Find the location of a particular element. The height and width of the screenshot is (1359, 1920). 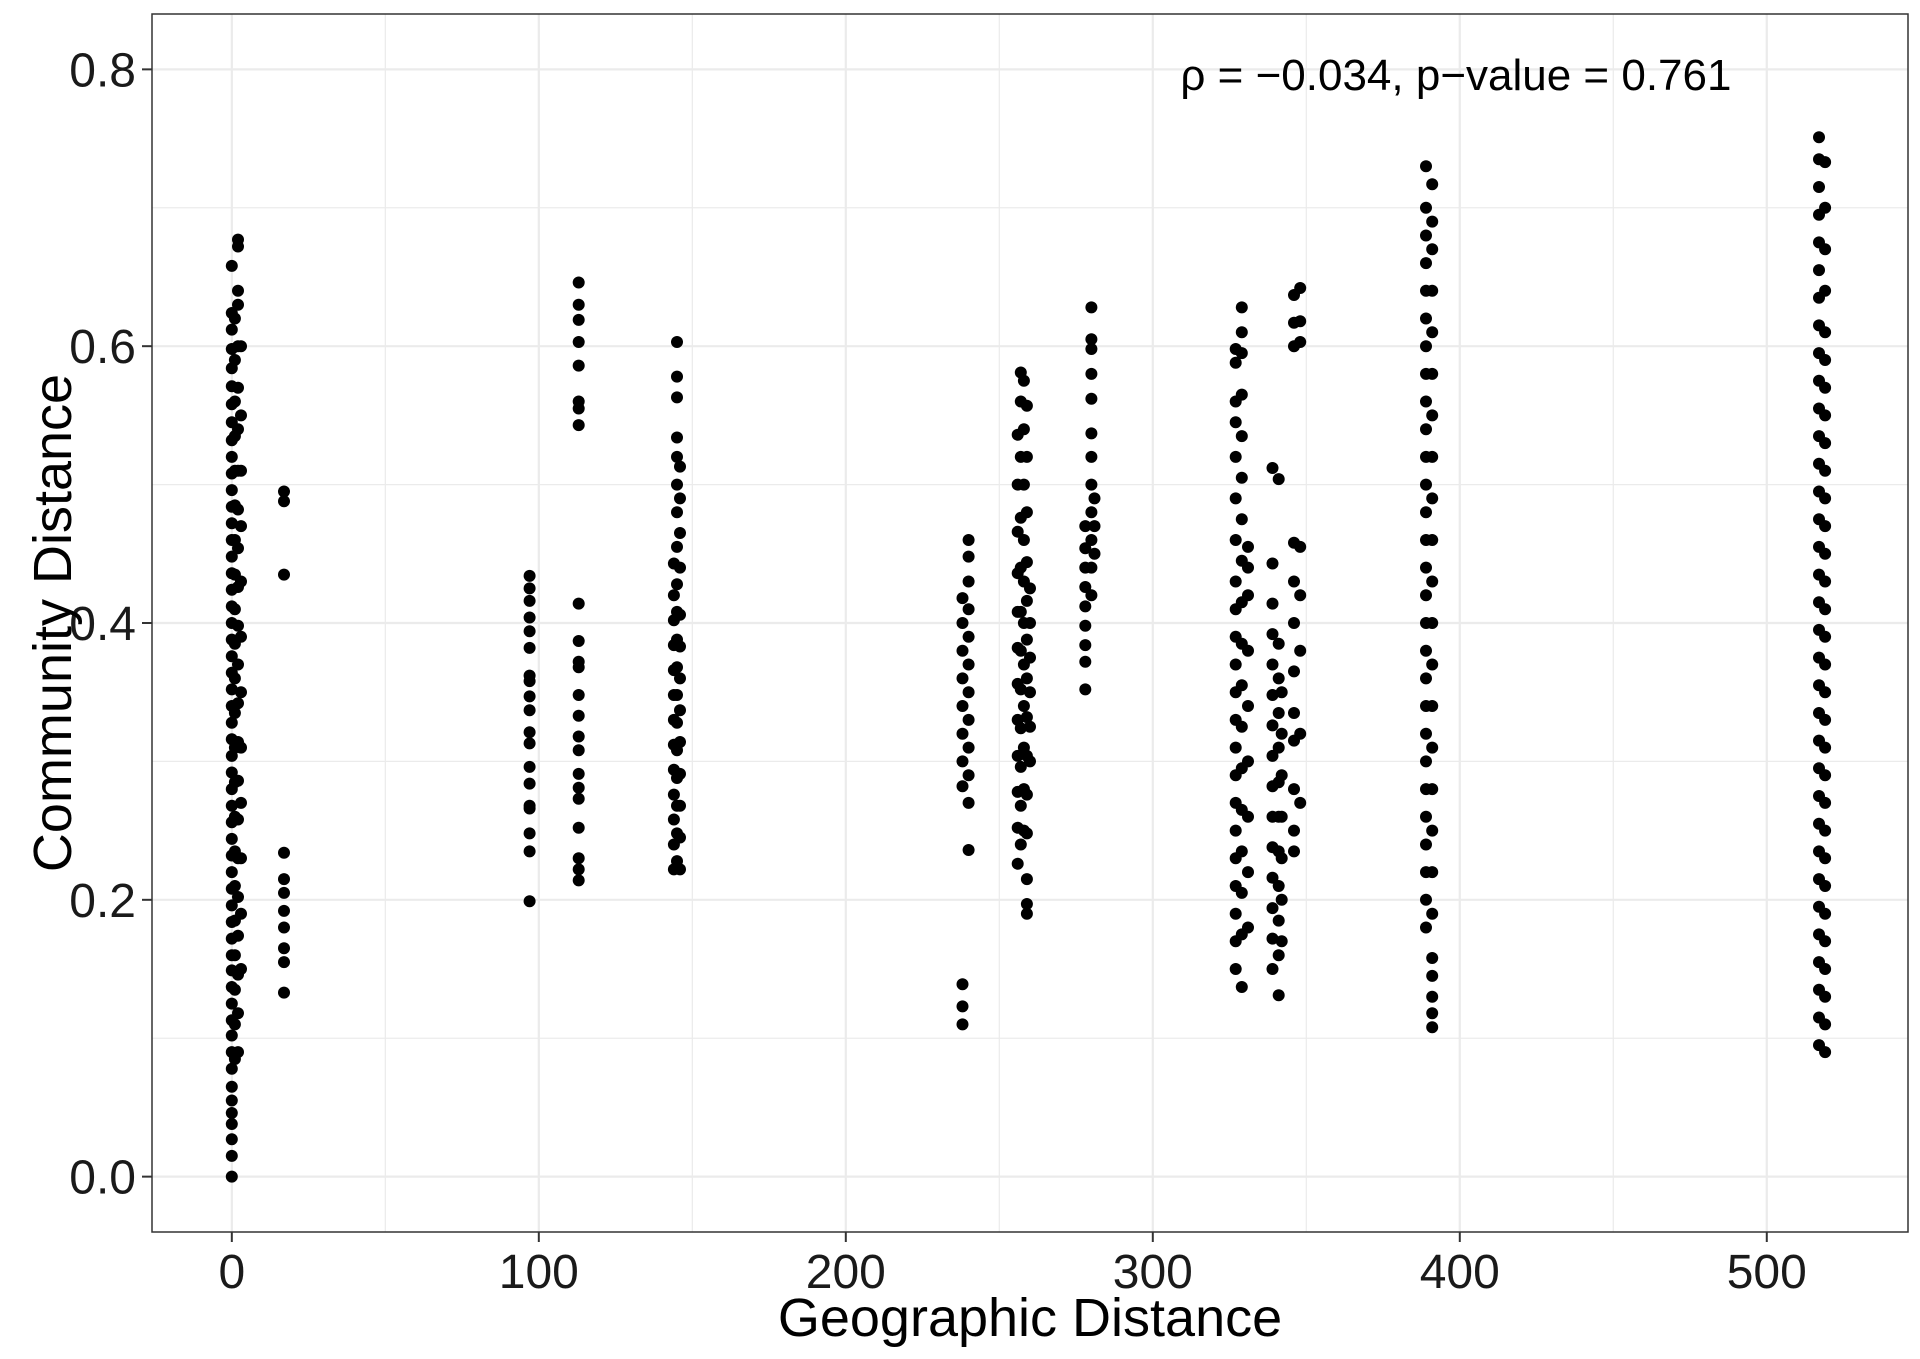

x-tick-label: 0 is located at coordinates (231, 1272).